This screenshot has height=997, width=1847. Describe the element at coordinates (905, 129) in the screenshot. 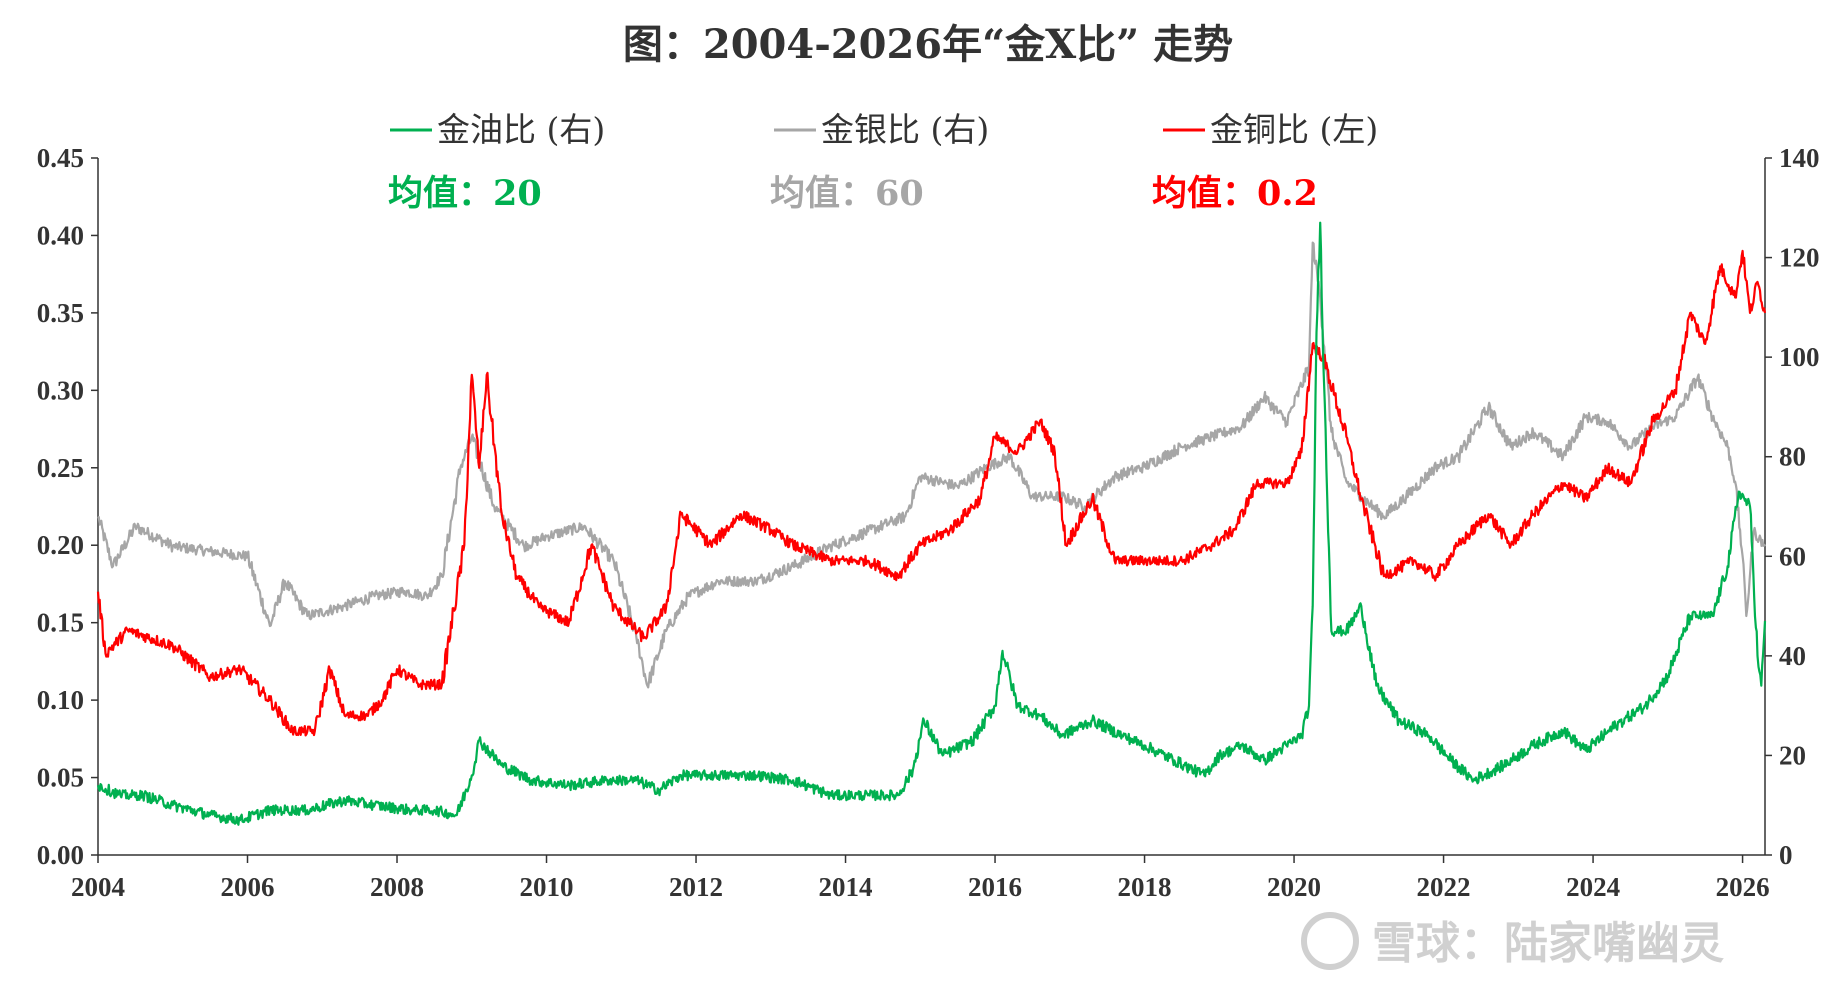

I see `legend-label-gold-silver: 金银比 (右)` at that location.